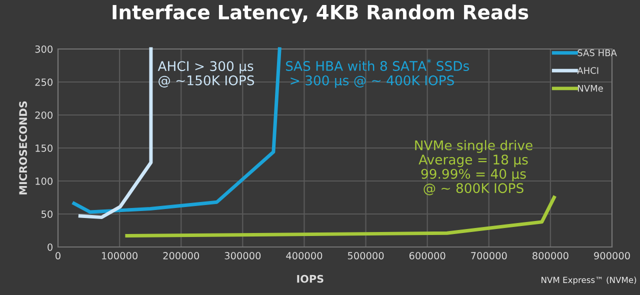  Describe the element at coordinates (206, 74) in the screenshot. I see `annotation: AHCI > 300 µs @ ~150K IOPS` at that location.